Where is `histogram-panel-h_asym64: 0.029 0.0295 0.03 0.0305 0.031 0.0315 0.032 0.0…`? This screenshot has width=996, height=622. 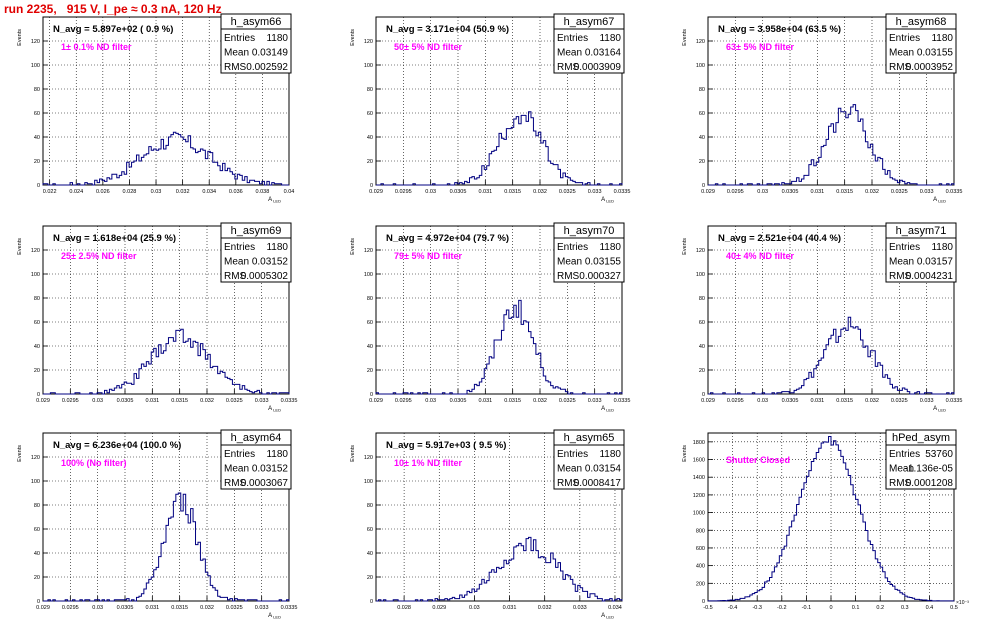 histogram-panel-h_asym64: 0.029 0.0295 0.03 0.0305 0.031 0.0315 0.032 0.0… is located at coordinates (157, 524).